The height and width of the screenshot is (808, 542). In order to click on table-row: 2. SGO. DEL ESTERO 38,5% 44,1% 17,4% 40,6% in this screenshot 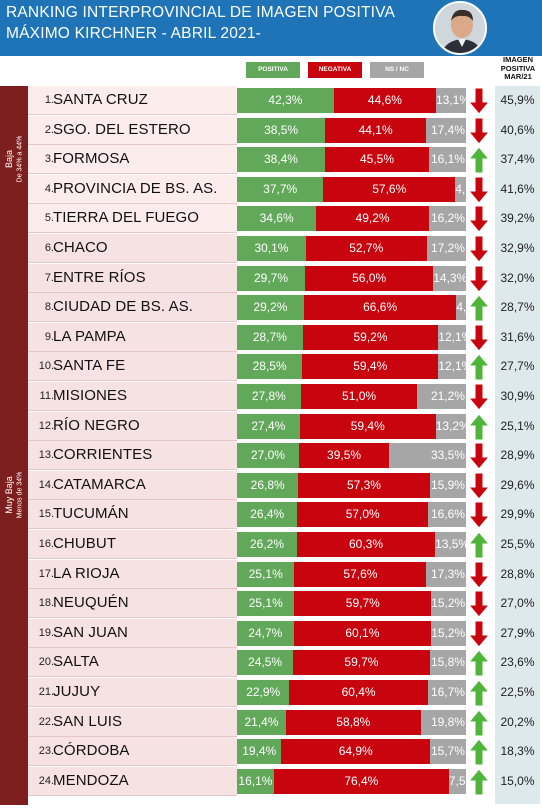, I will do `click(285, 130)`.